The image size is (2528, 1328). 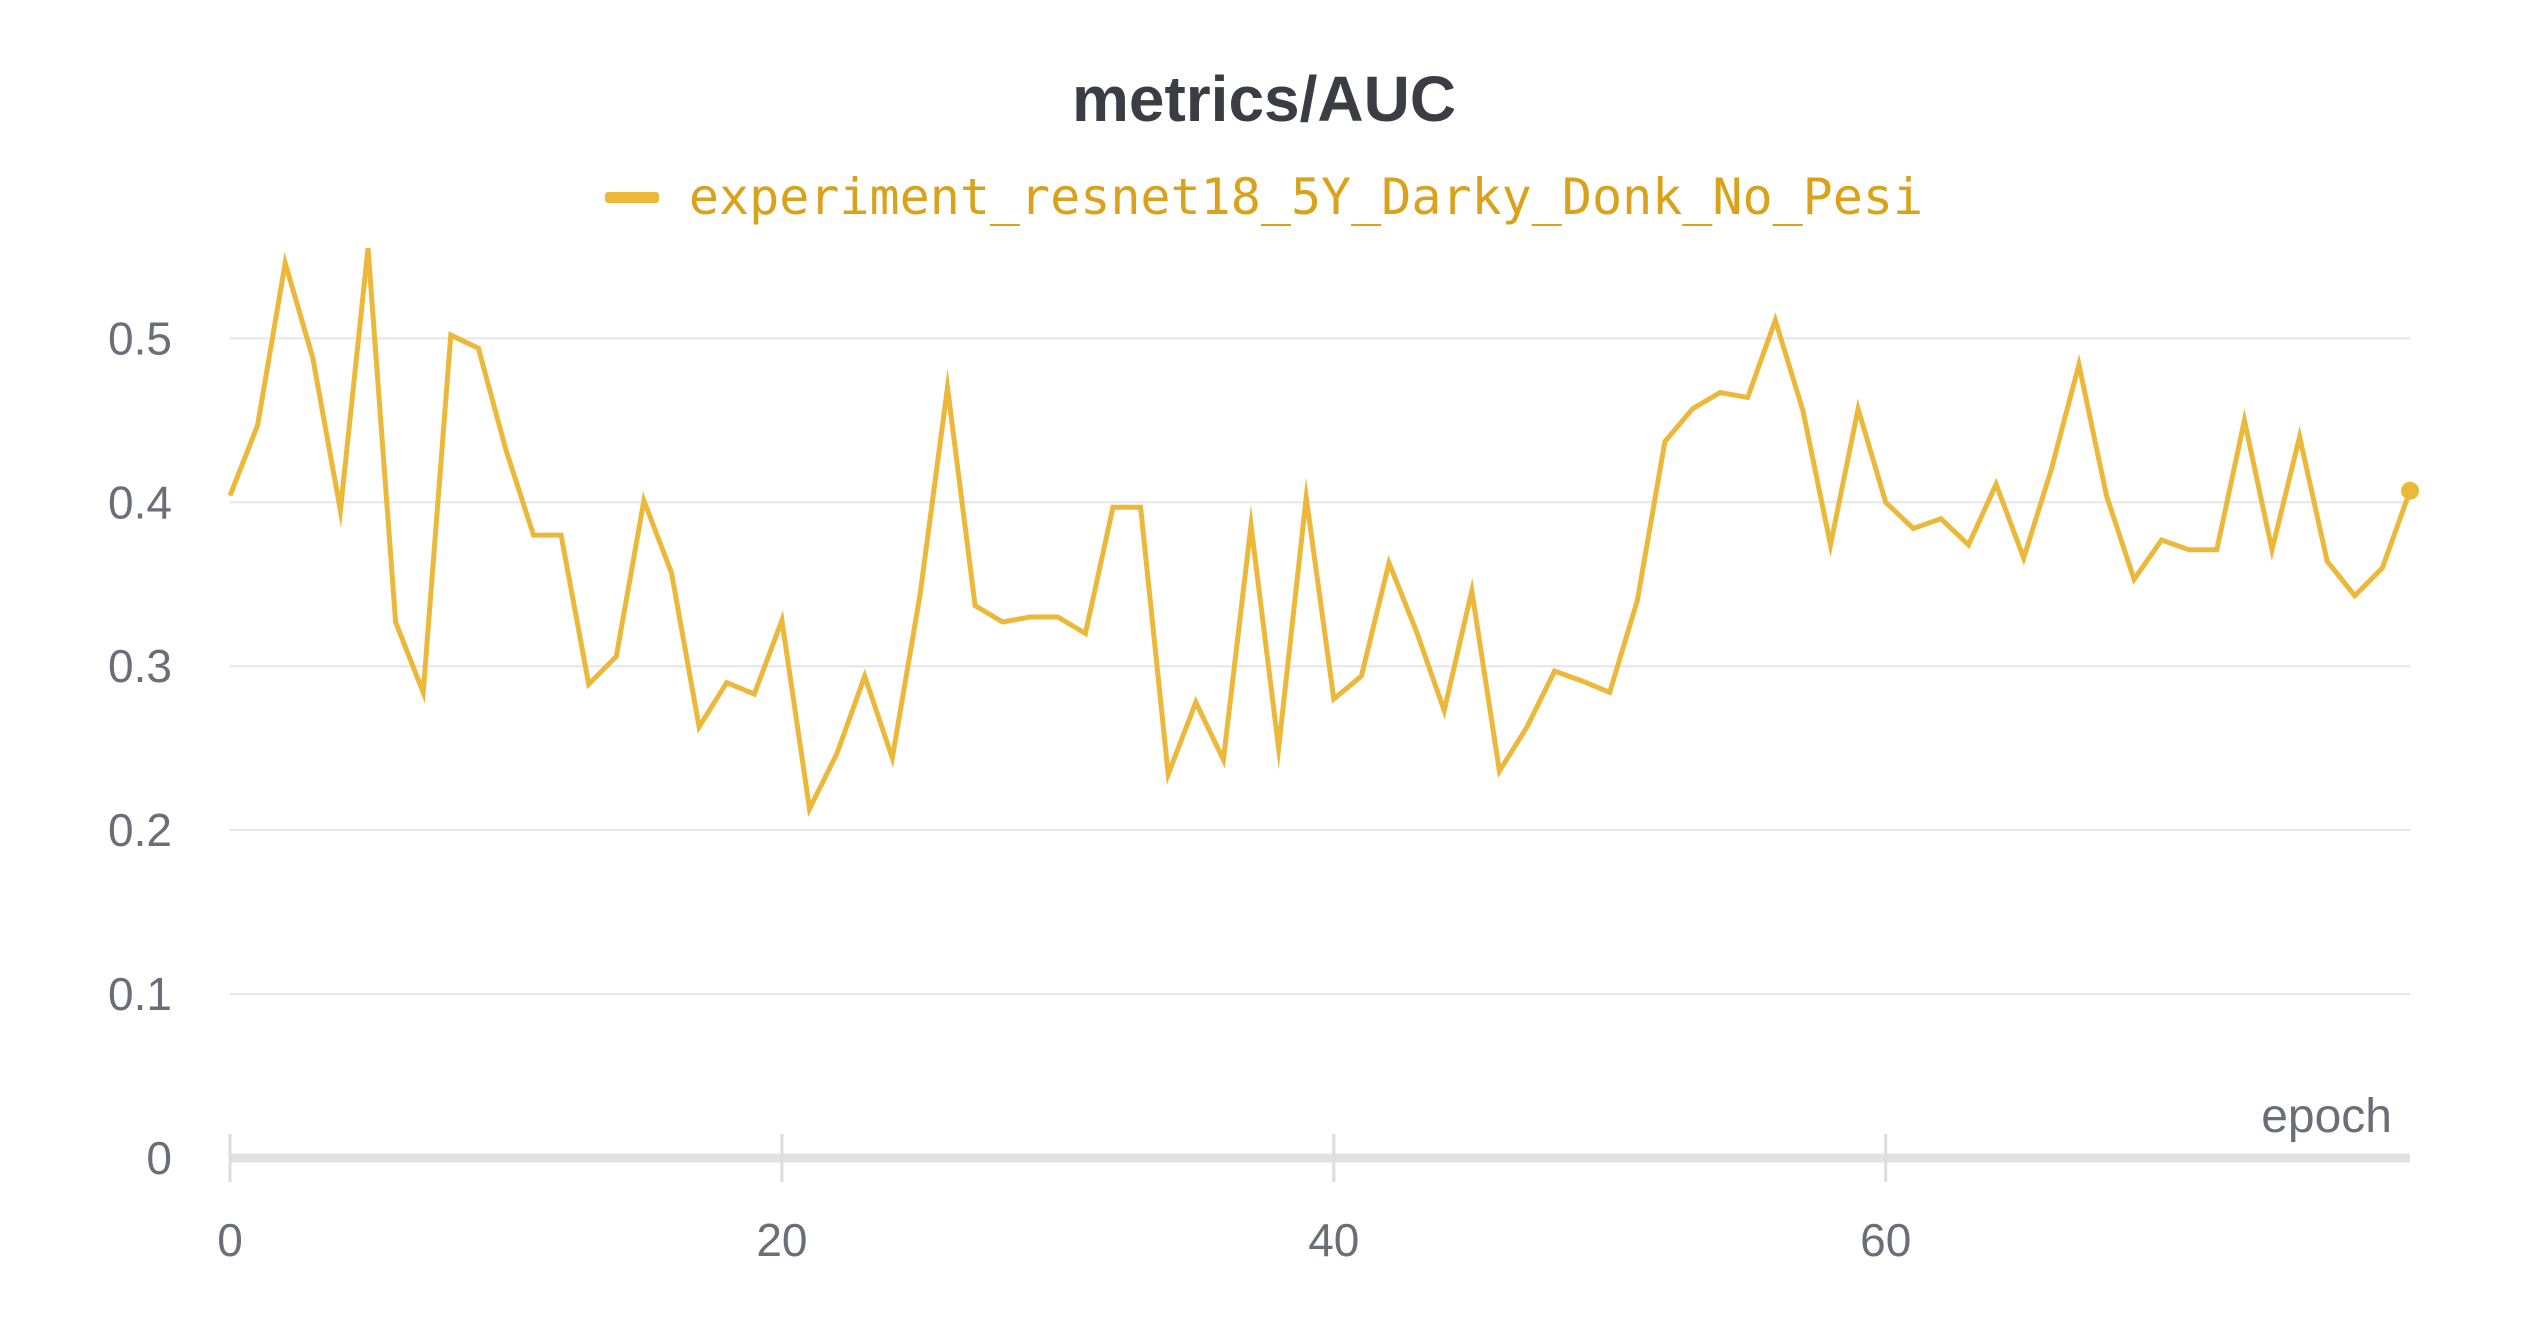 I want to click on y-tick-label: 0, so click(x=159, y=1158).